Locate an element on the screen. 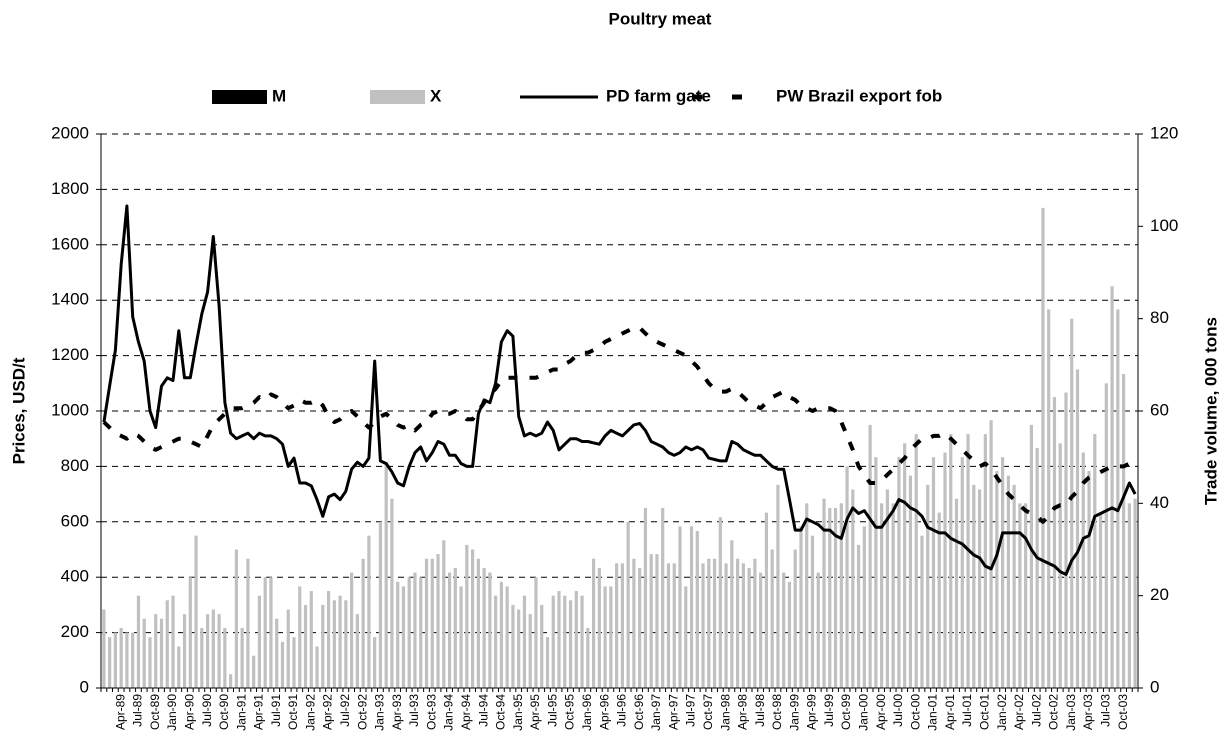 The image size is (1229, 751). legend-swatch is located at coordinates (239, 97).